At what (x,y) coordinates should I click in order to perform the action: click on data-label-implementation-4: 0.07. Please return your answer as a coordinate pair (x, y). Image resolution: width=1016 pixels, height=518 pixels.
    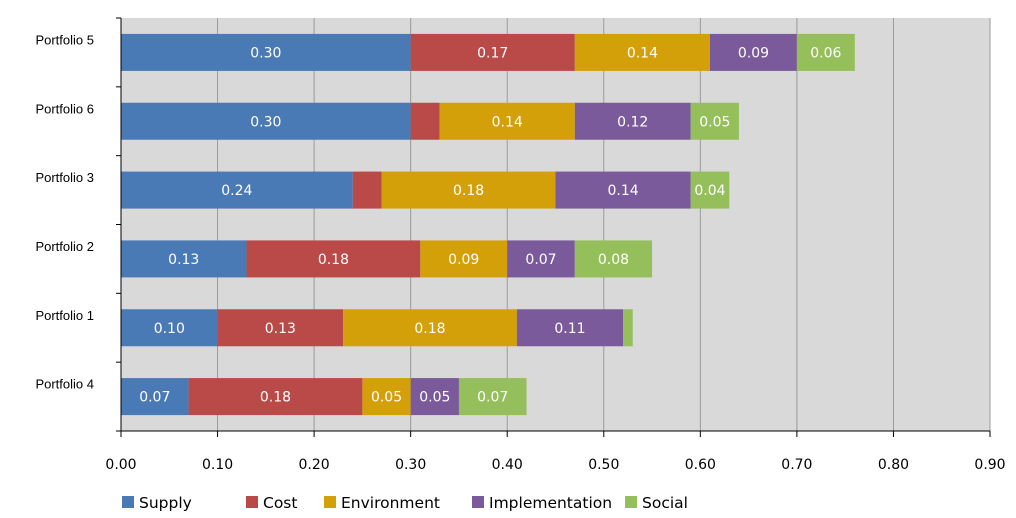
    Looking at the image, I should click on (540, 260).